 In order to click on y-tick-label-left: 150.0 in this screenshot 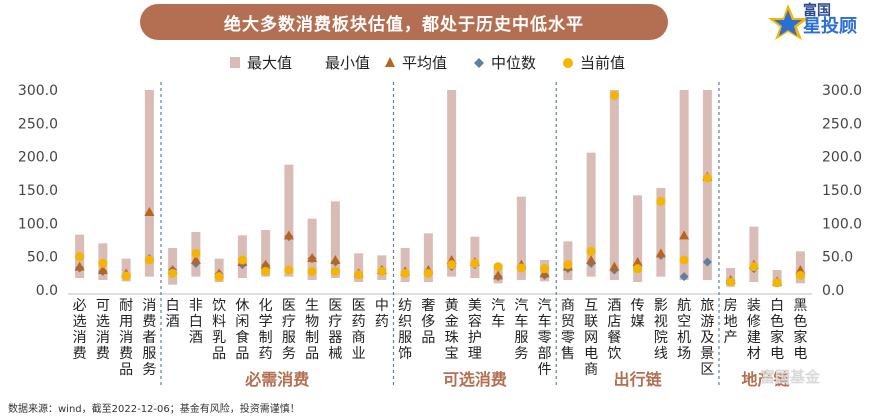, I will do `click(38, 191)`.